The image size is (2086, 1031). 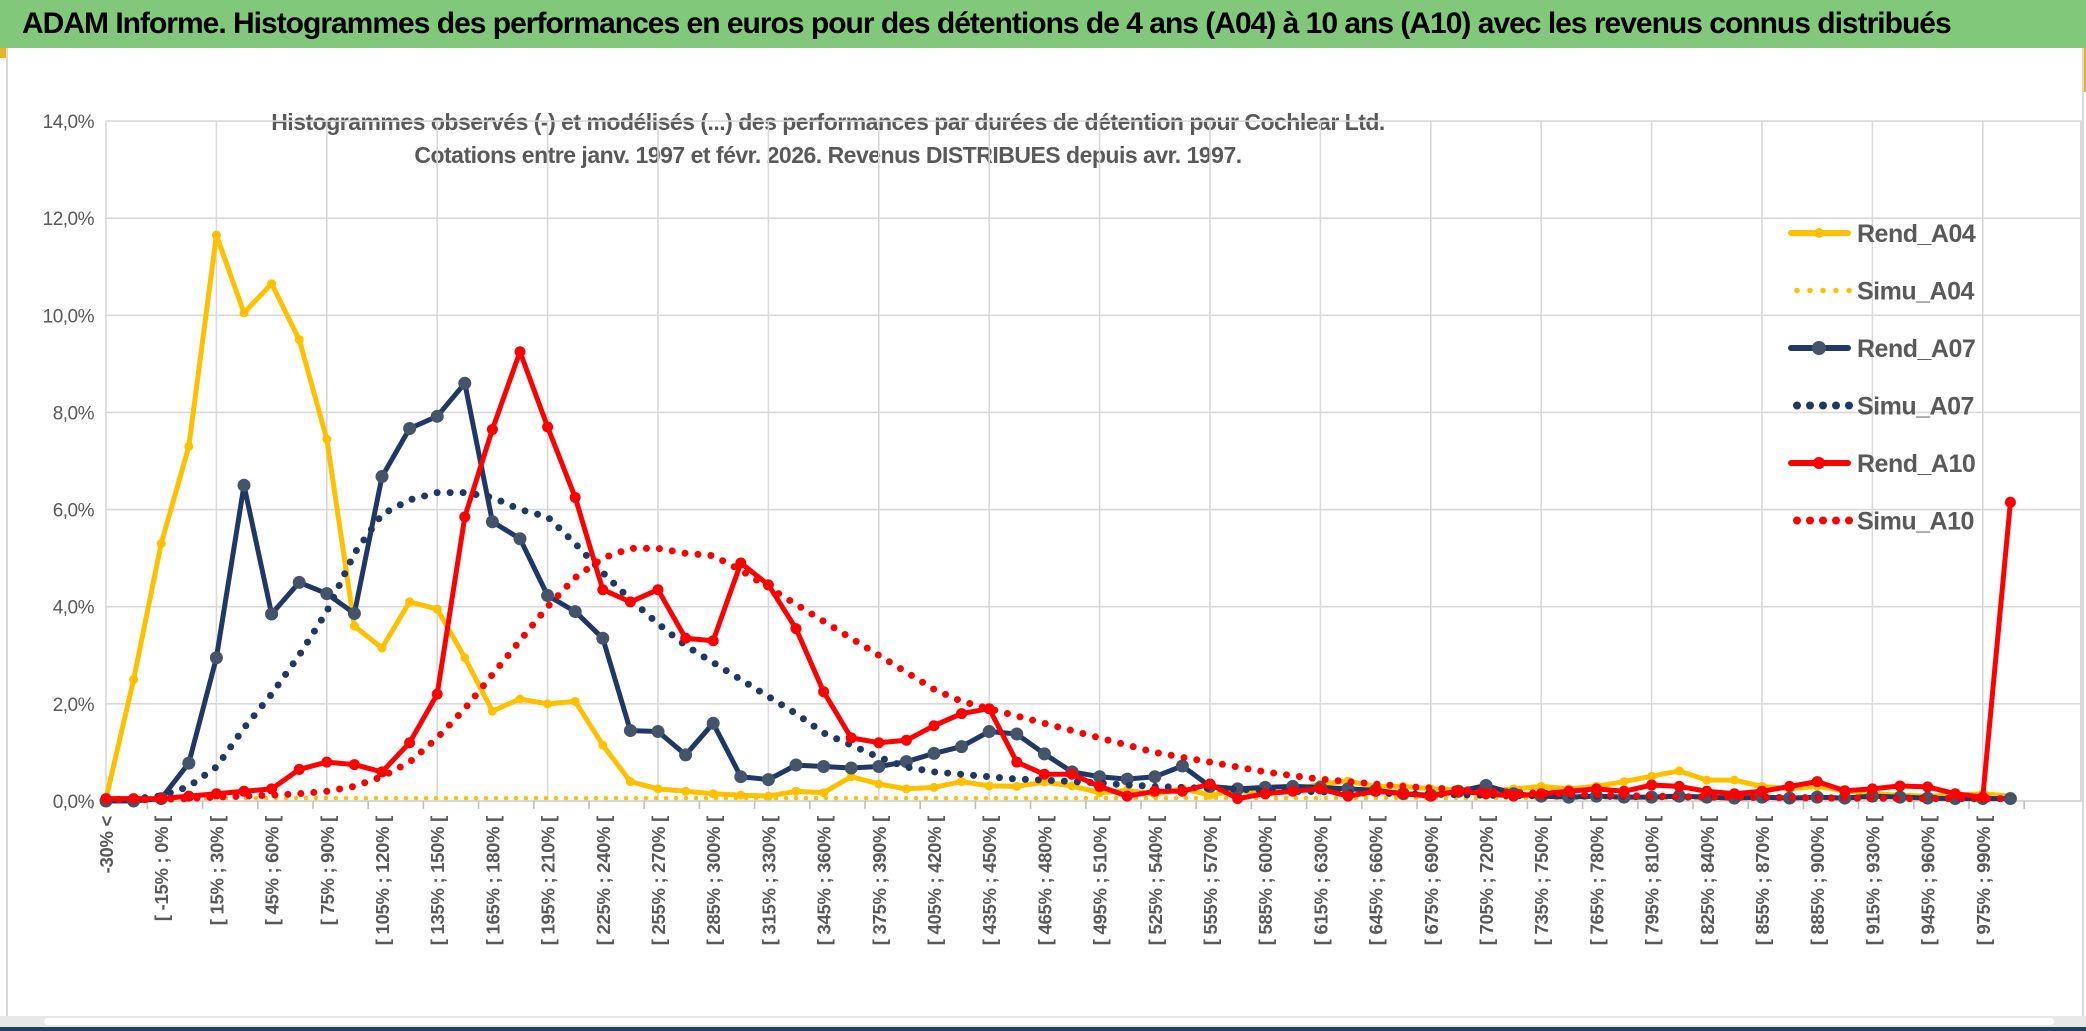 I want to click on x-axis-label: [ 135% ; 150% [, so click(x=437, y=880).